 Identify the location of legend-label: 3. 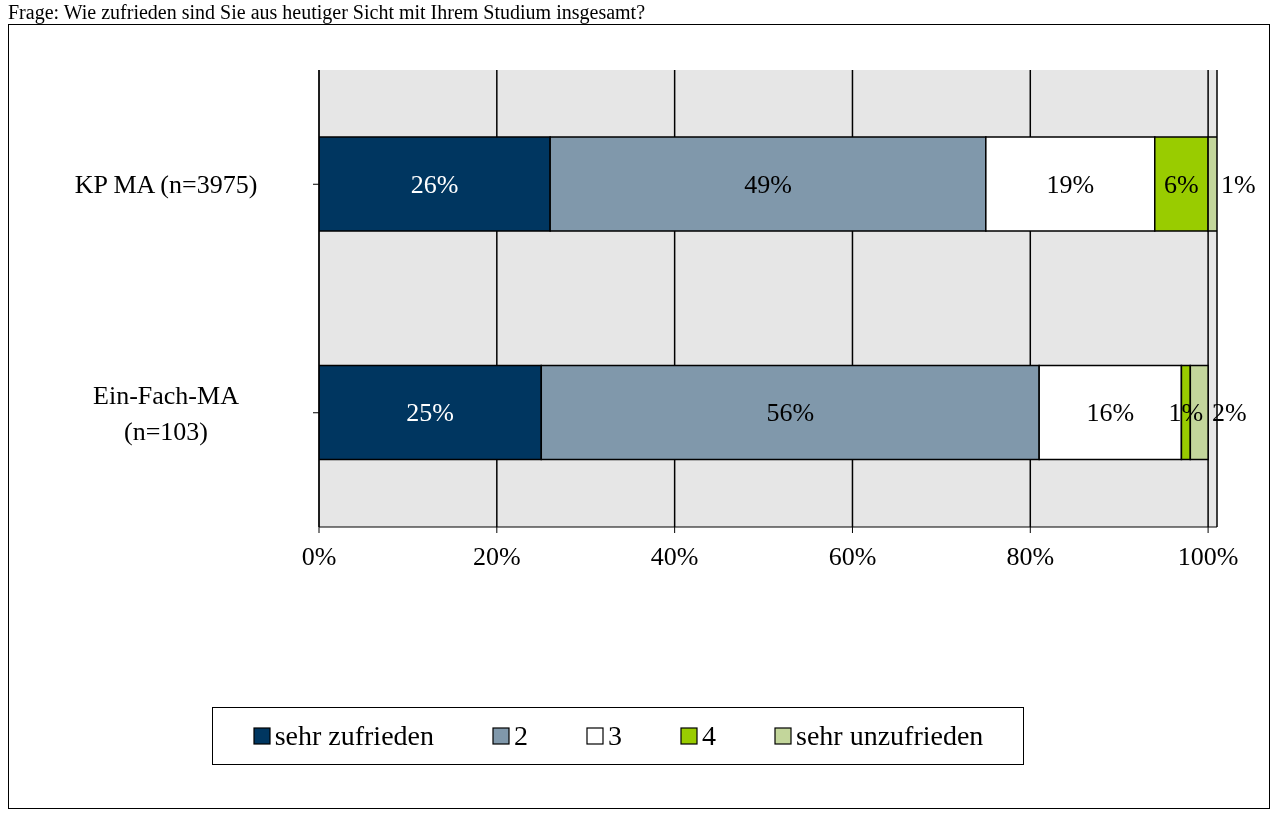
(614, 736).